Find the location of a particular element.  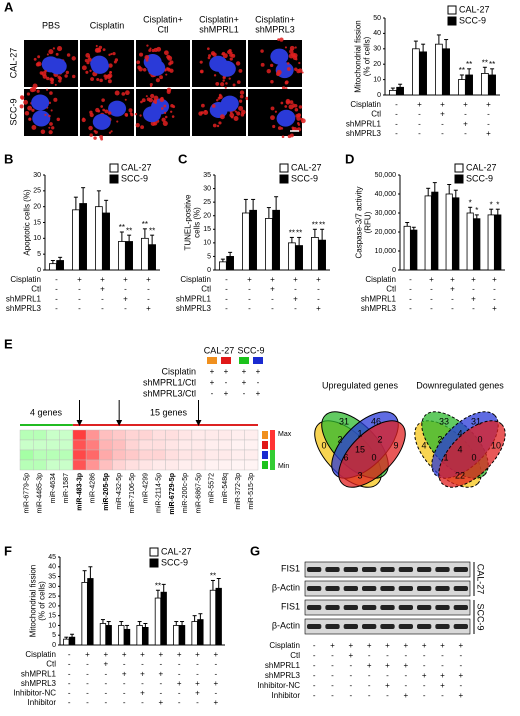

venn-count: 22 is located at coordinates (460, 475).